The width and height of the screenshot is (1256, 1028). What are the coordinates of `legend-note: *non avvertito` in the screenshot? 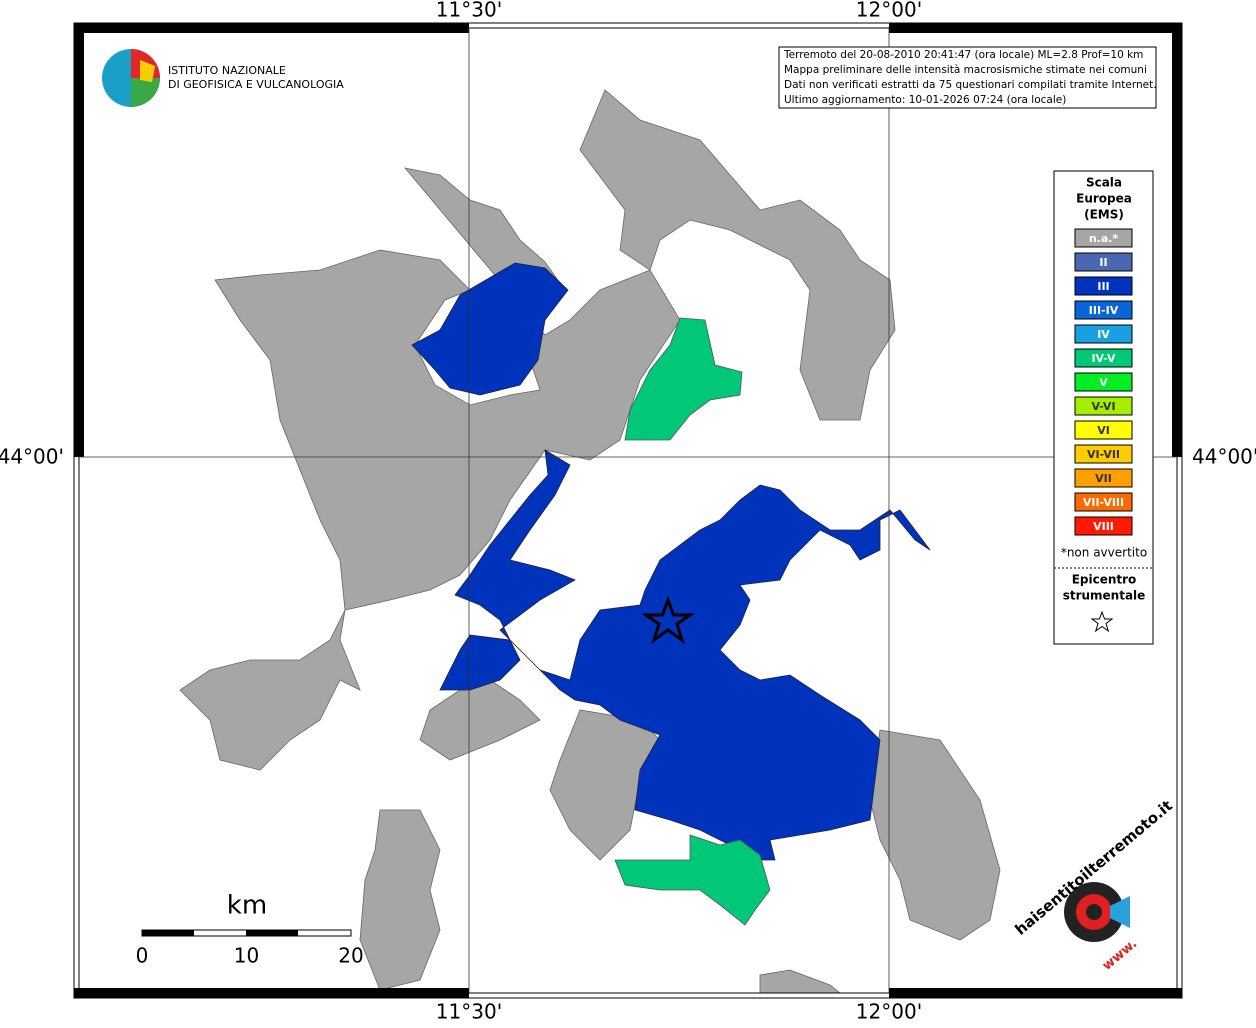 It's located at (1104, 553).